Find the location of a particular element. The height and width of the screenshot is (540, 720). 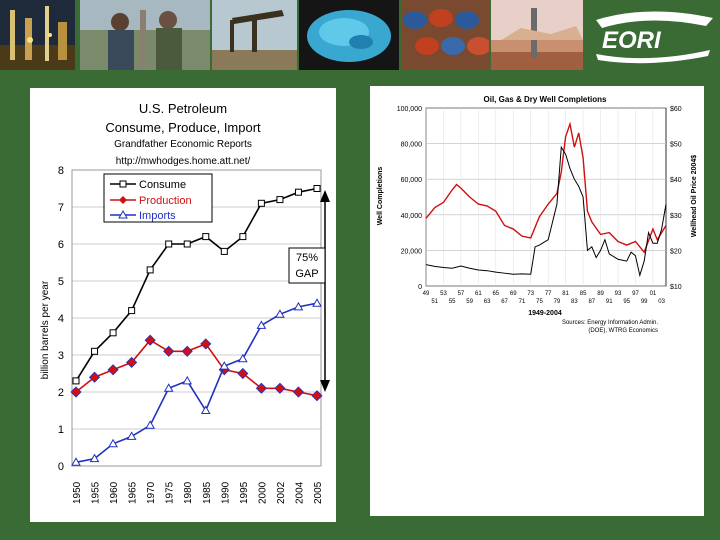

chart-subtitle: Consume, Produce, Import is located at coordinates (183, 127).